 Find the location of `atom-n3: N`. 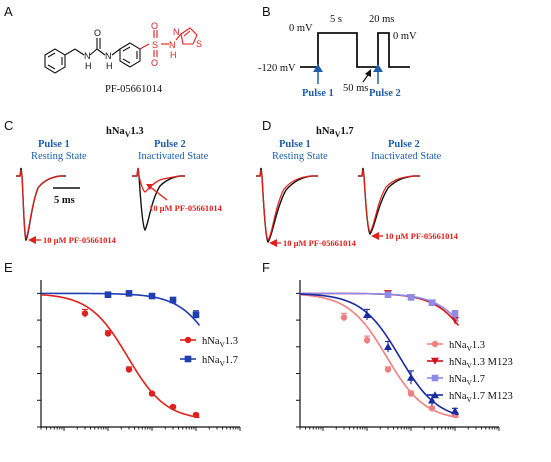

atom-n3: N is located at coordinates (172, 45).